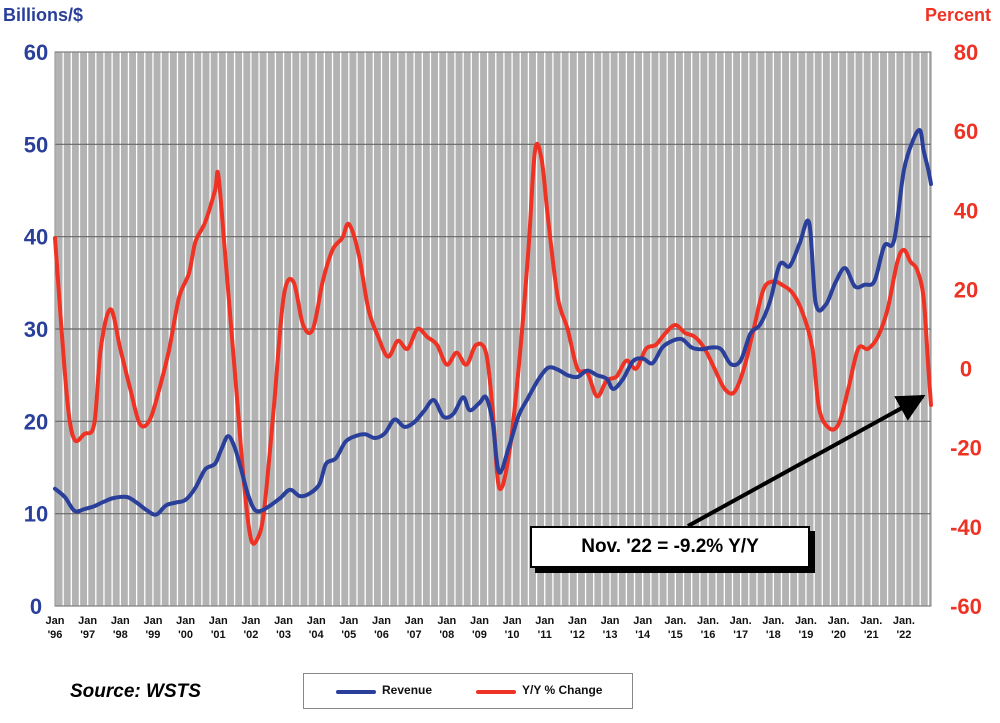  Describe the element at coordinates (317, 635) in the screenshot. I see `x-tick-label-year: '04` at that location.